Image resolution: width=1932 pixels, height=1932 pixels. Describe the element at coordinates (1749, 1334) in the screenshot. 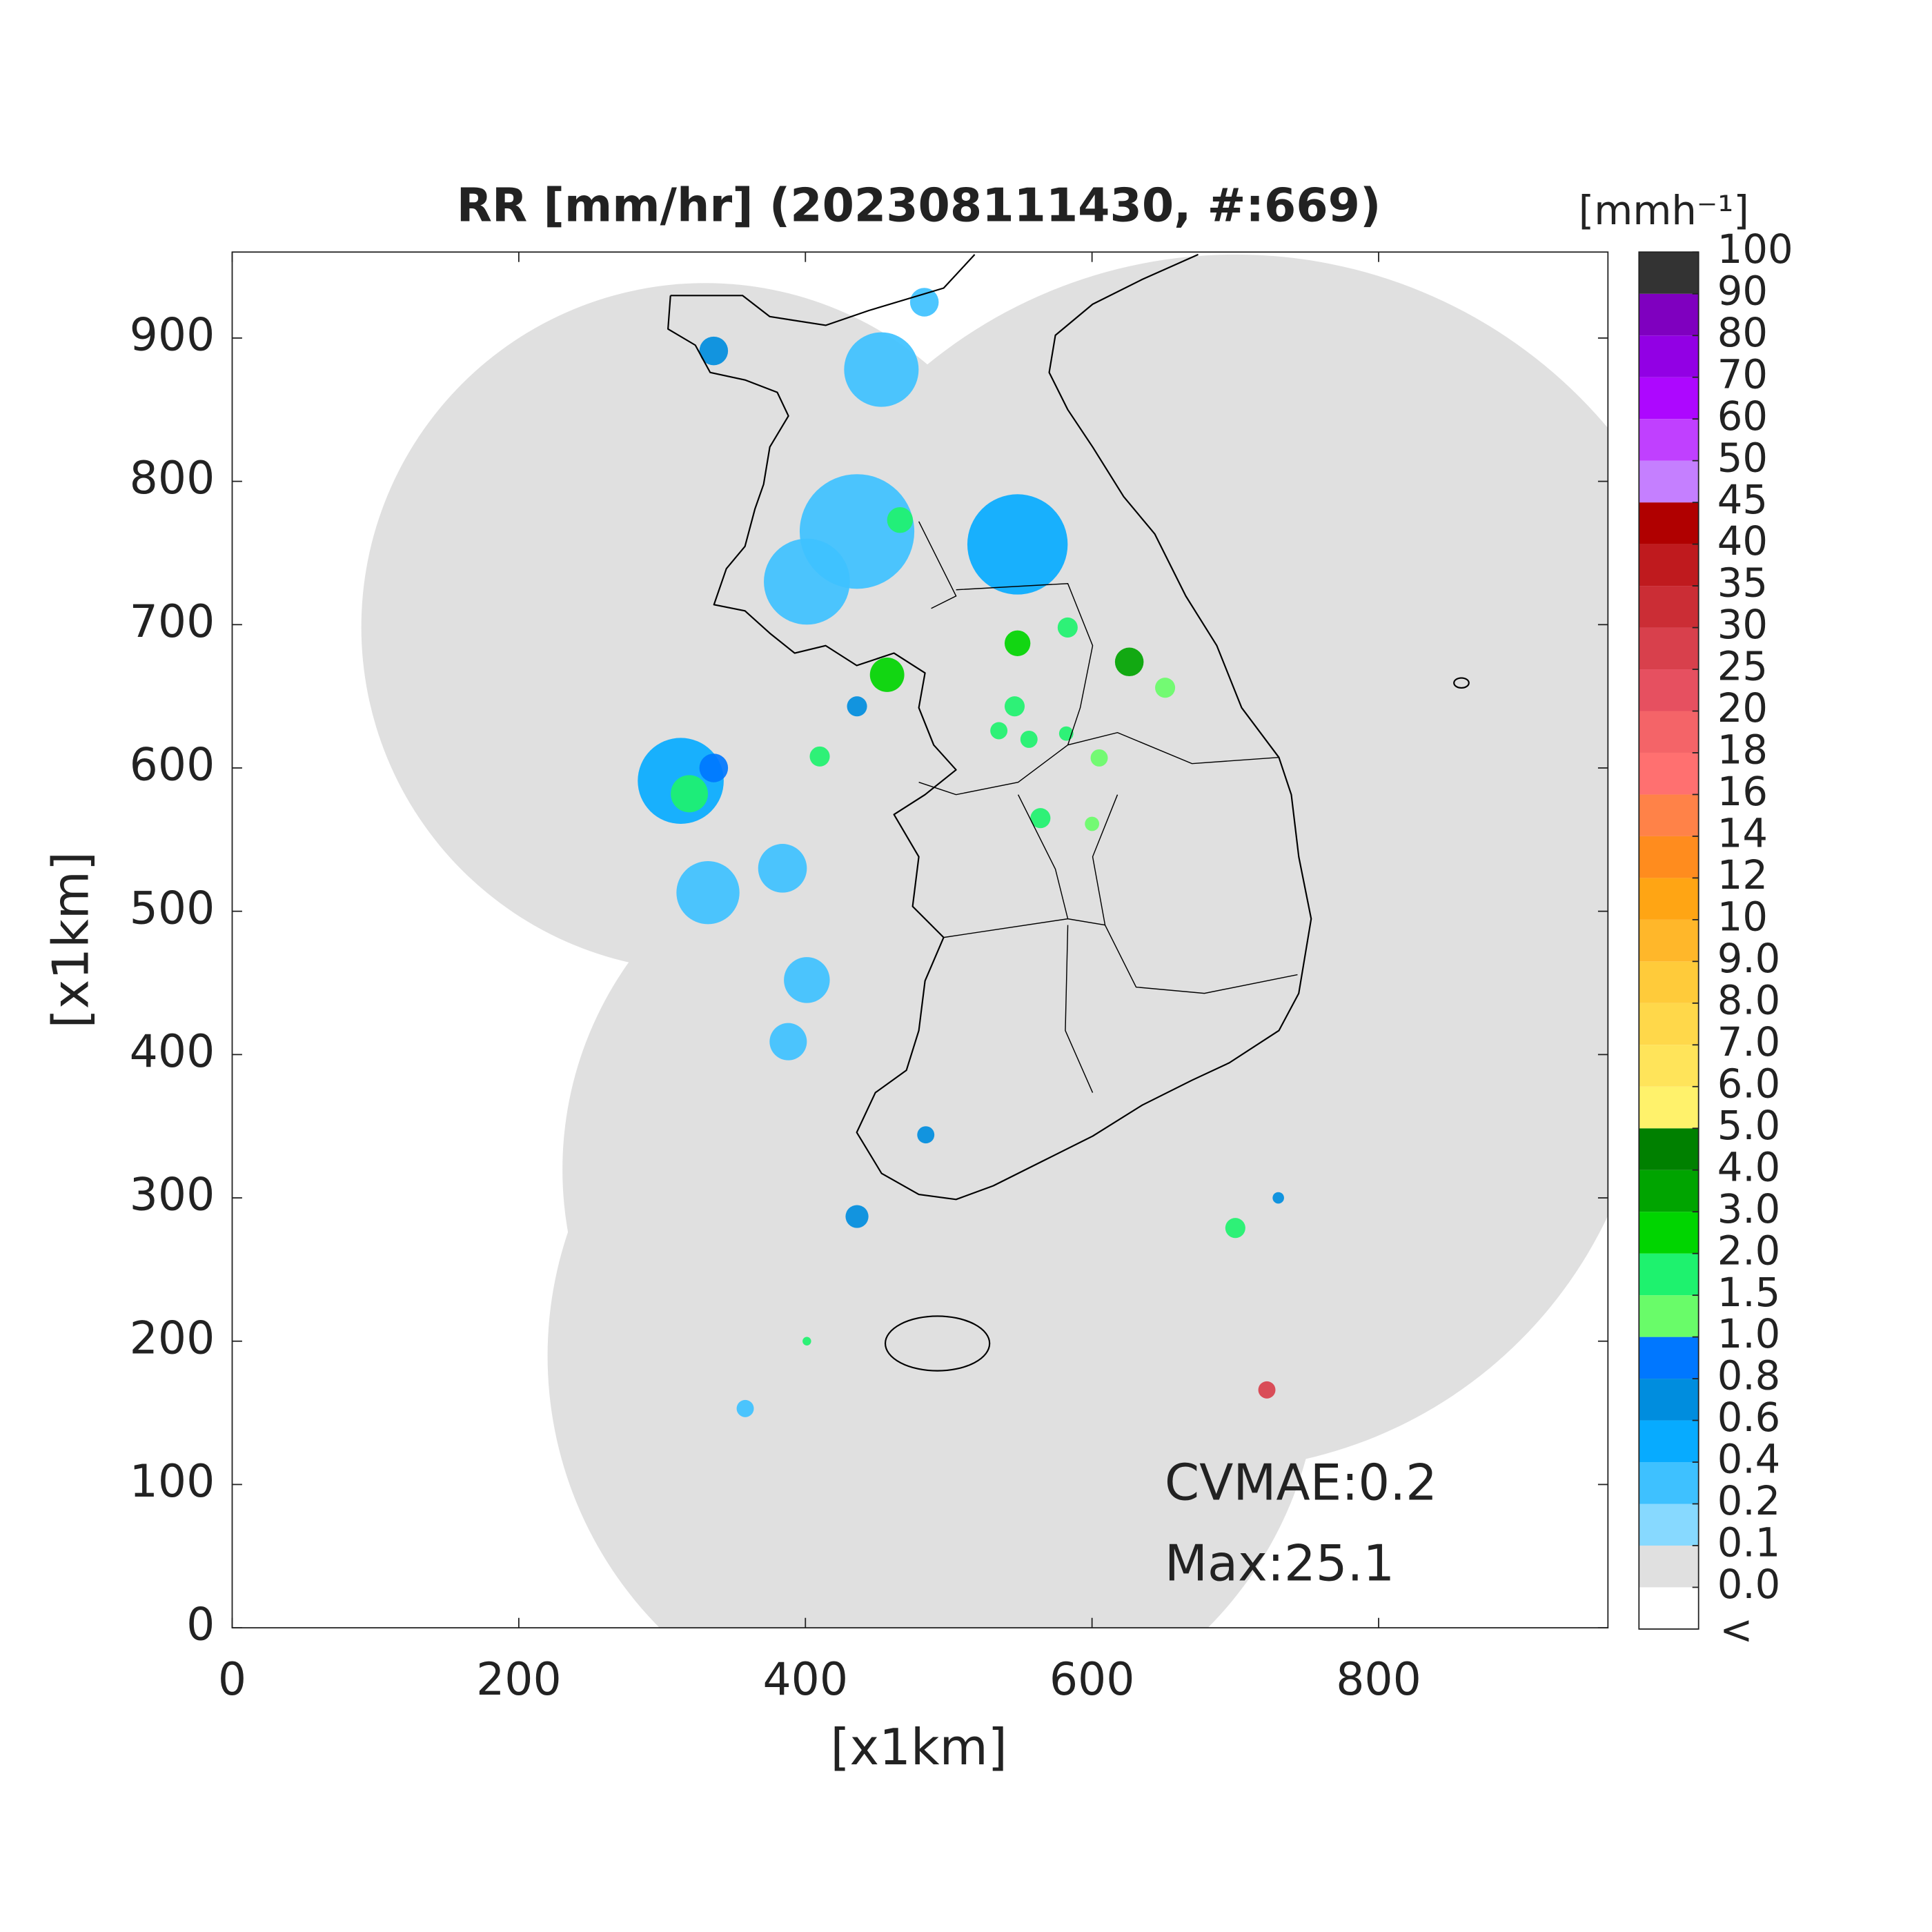

I see `colorbar-label: 1.0` at that location.